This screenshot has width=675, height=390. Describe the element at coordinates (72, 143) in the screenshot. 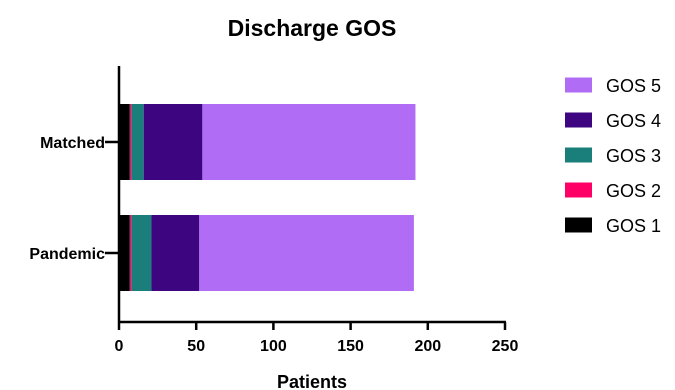

I see `y-category-label: Matched` at that location.